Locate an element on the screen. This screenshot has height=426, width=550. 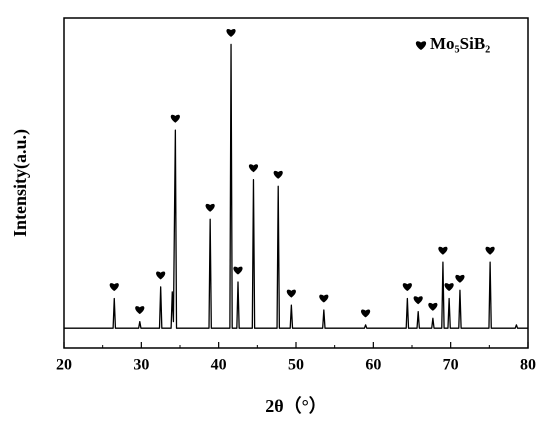
x-tick-label: 70 is located at coordinates (451, 365).